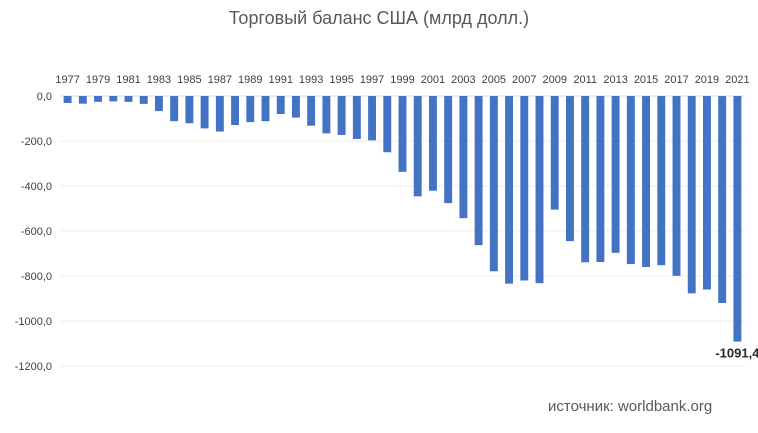 This screenshot has height=433, width=758. I want to click on bar-2007, so click(524, 188).